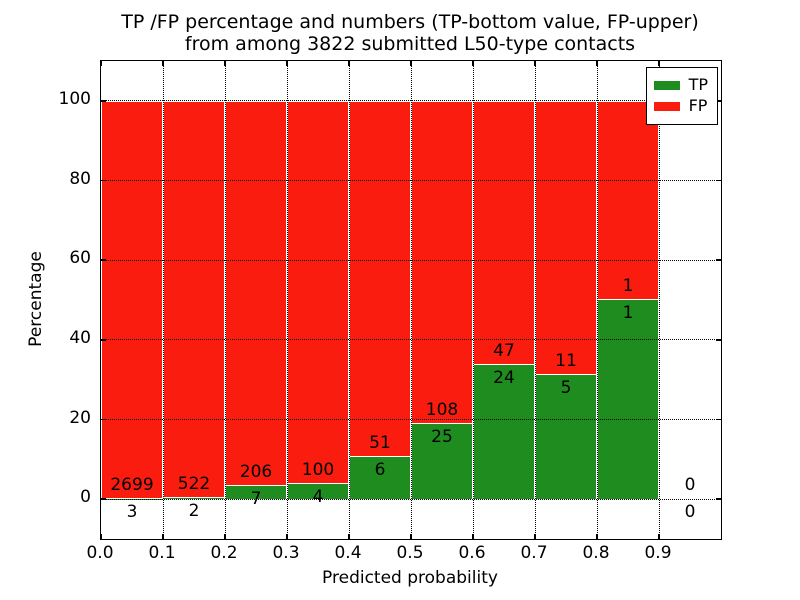 The height and width of the screenshot is (600, 800). What do you see at coordinates (286, 553) in the screenshot?
I see `x-tick-label: 0.3` at bounding box center [286, 553].